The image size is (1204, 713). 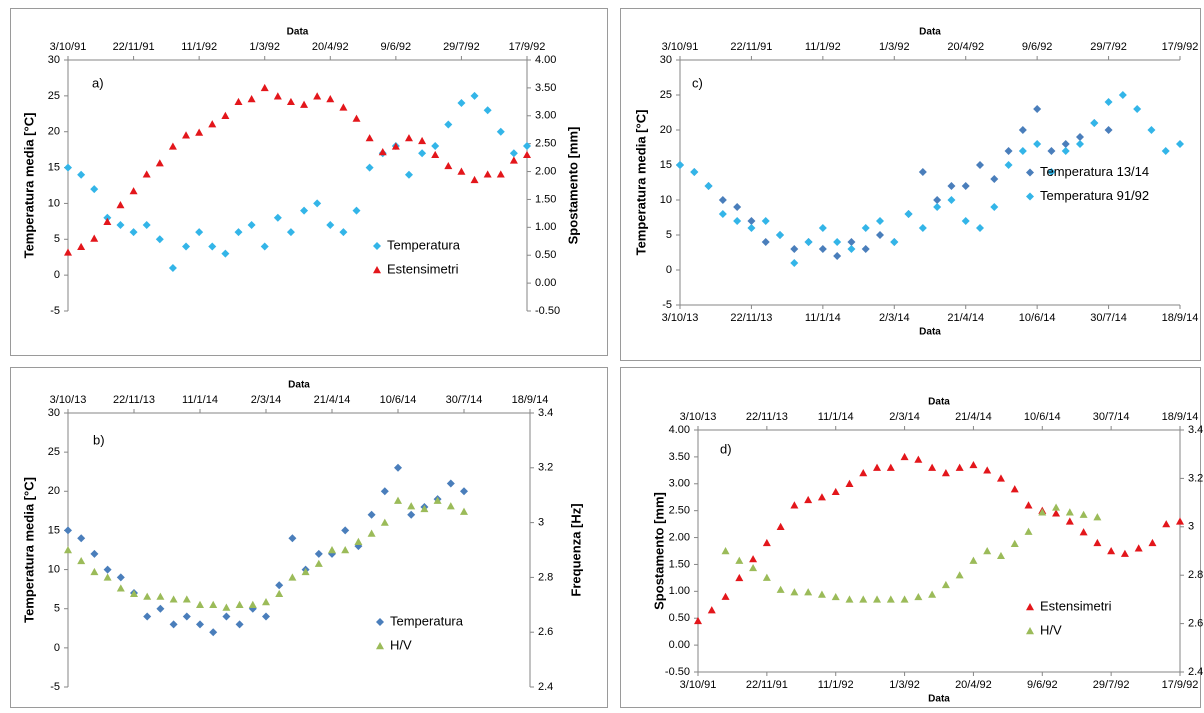 What do you see at coordinates (545, 283) in the screenshot?
I see `y2-tick-label: 0.00` at bounding box center [545, 283].